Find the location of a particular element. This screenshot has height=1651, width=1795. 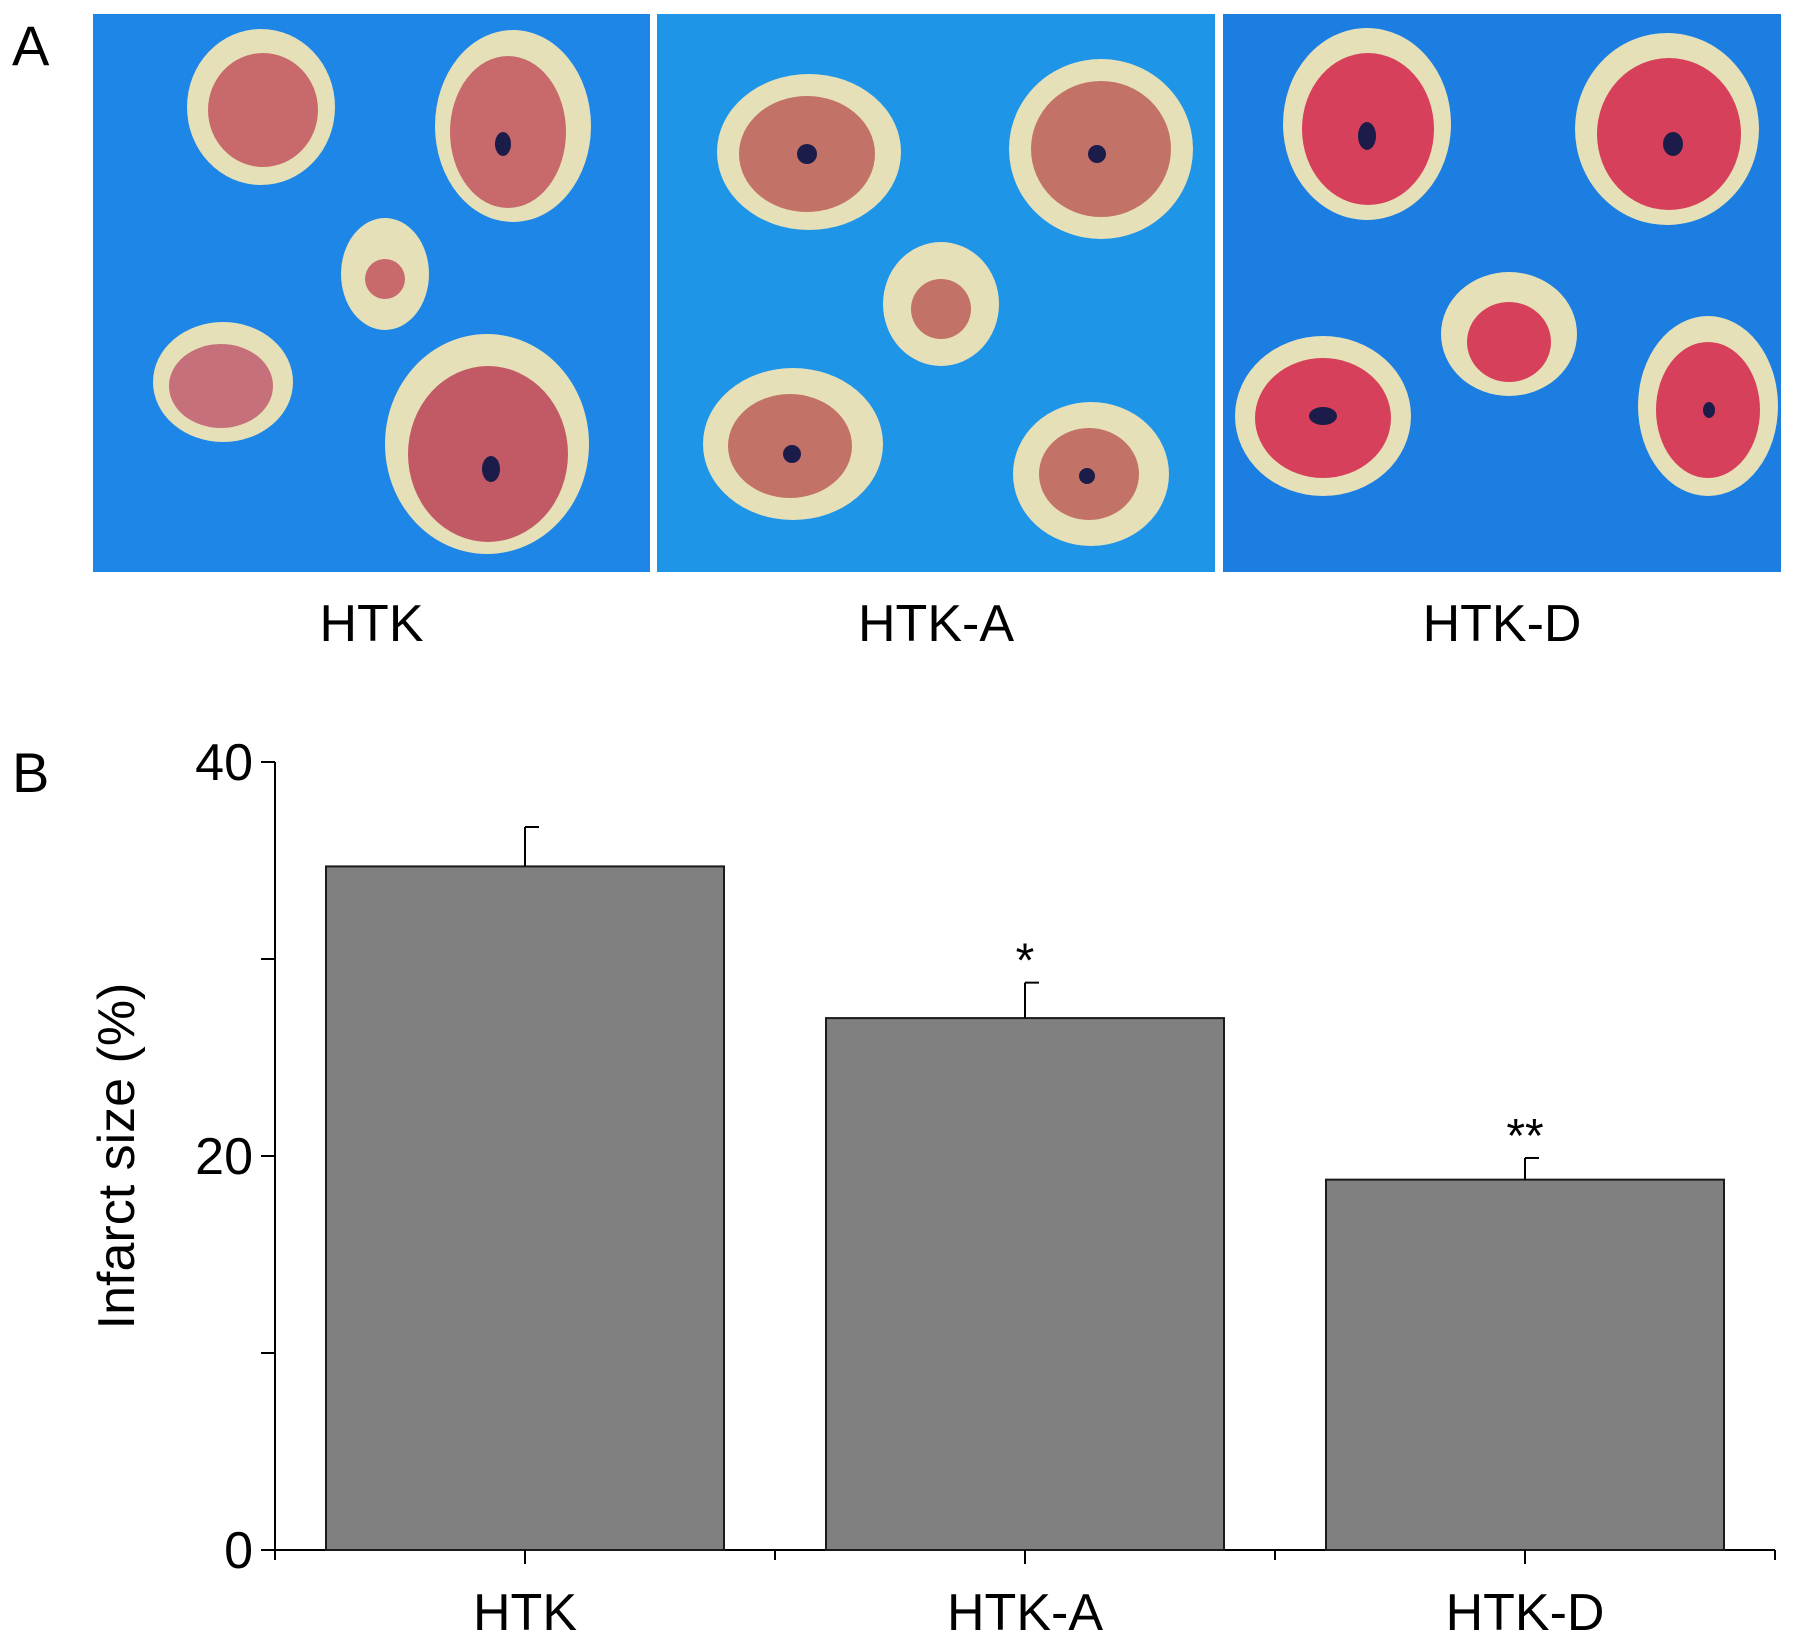

y-axis-label: Infarct size (%) is located at coordinates (117, 1156).